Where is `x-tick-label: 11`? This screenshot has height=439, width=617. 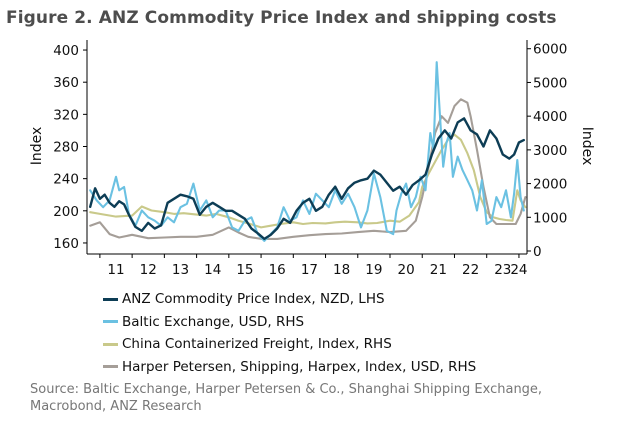
x-tick-label: 11 is located at coordinates (115, 270).